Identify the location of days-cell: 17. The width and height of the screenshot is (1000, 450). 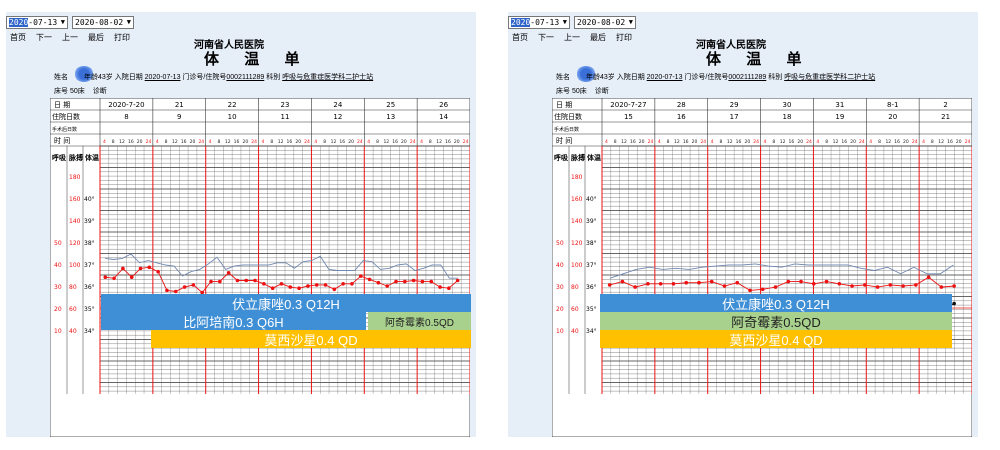
(734, 117).